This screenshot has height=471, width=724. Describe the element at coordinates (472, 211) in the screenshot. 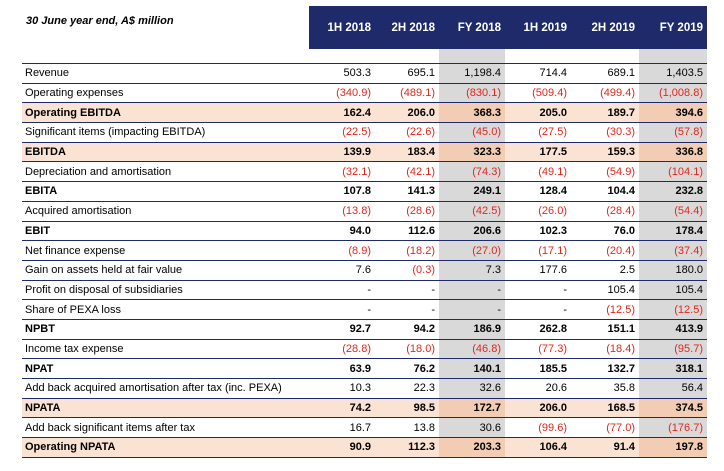

I see `cell-value: (42.5)` at that location.